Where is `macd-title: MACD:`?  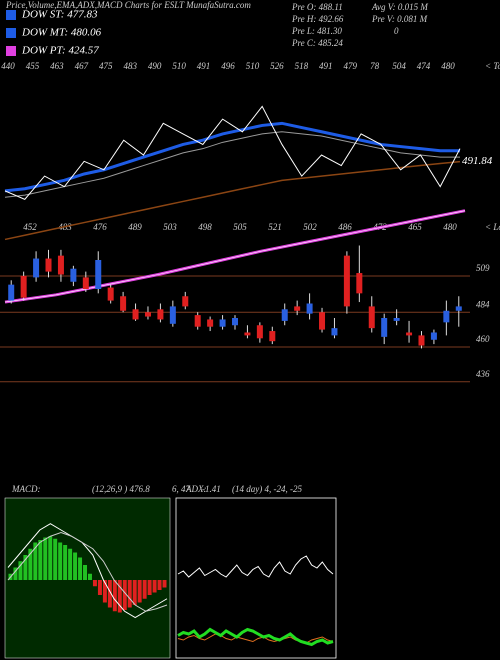
macd-title: MACD: is located at coordinates (26, 489).